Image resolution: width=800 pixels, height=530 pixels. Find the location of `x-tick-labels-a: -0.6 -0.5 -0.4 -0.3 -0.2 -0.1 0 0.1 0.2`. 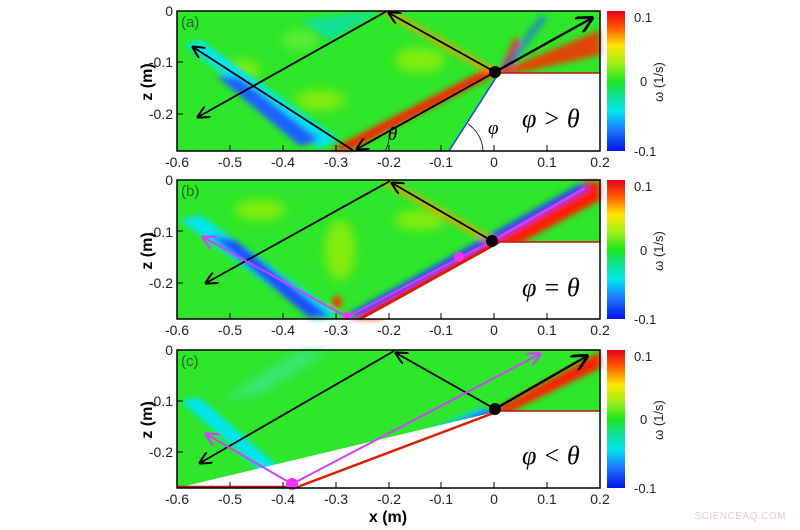

x-tick-labels-a: -0.6 -0.5 -0.4 -0.3 -0.2 -0.1 0 0.1 0.2 is located at coordinates (387, 162).